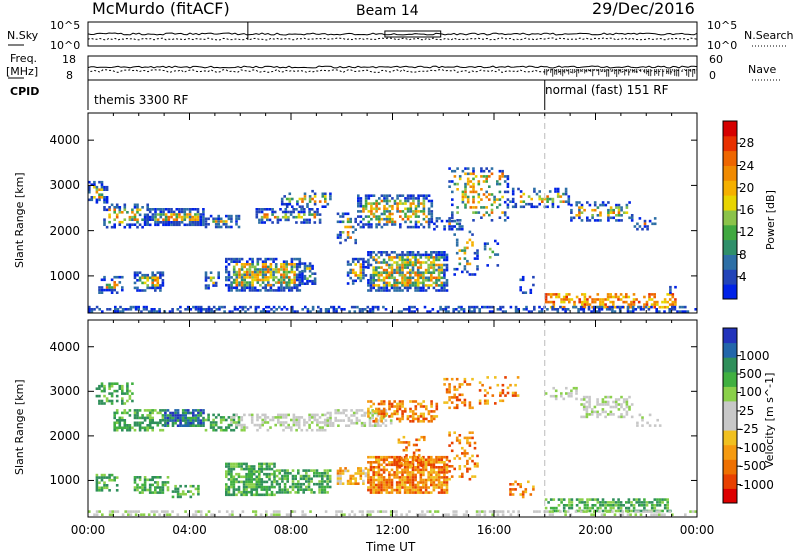 Image resolution: width=800 pixels, height=554 pixels. I want to click on power-colorbar-tick-label: 8, so click(743, 254).